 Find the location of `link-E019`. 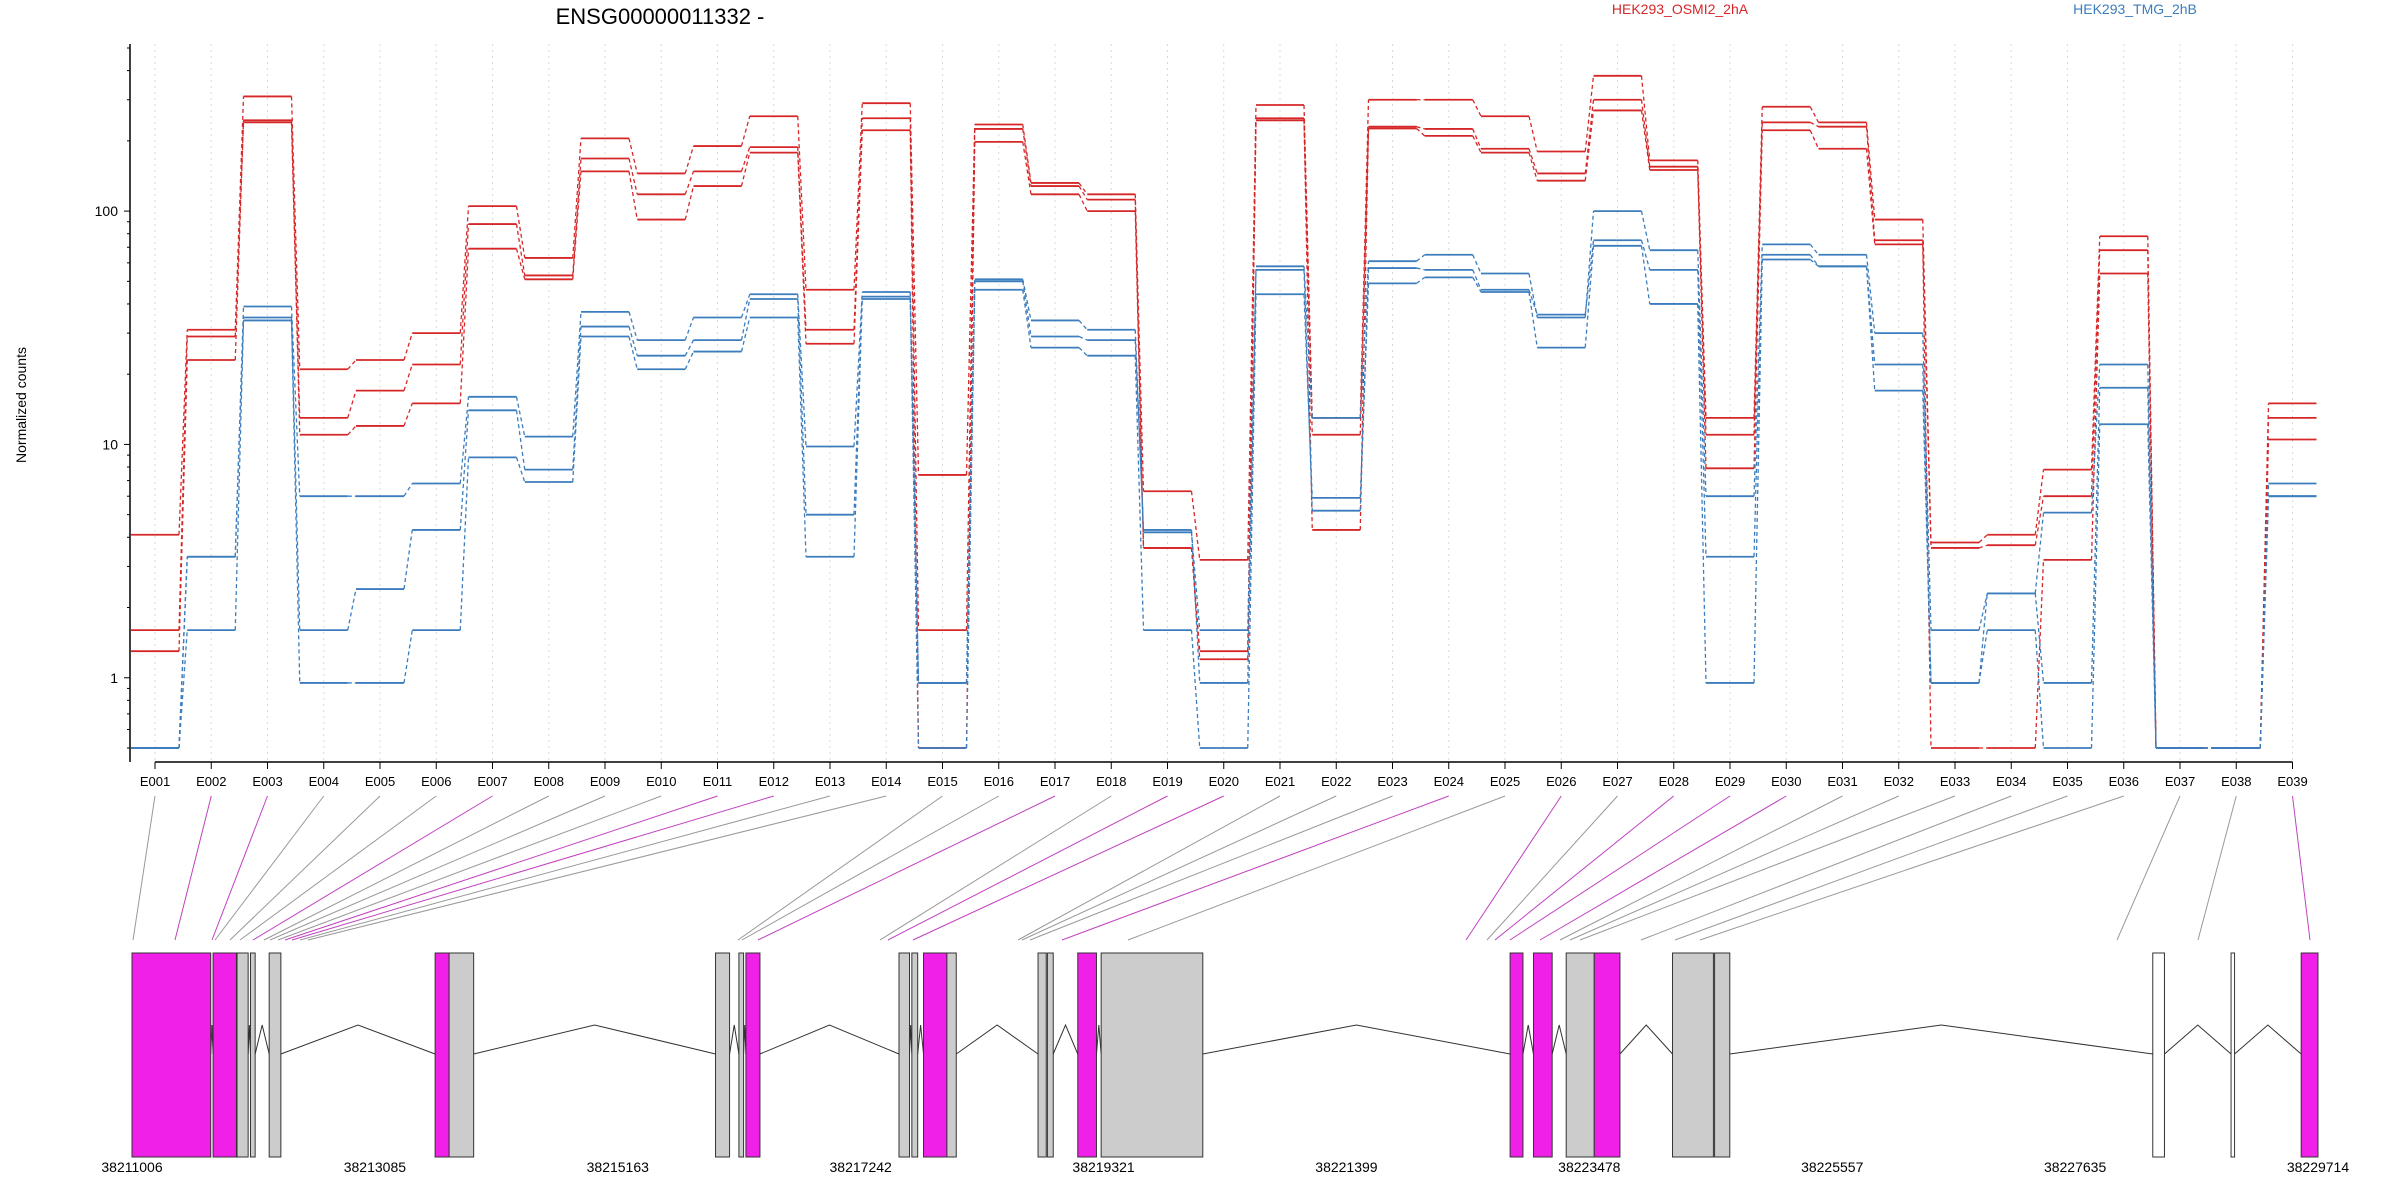

link-E019 is located at coordinates (1027, 868).